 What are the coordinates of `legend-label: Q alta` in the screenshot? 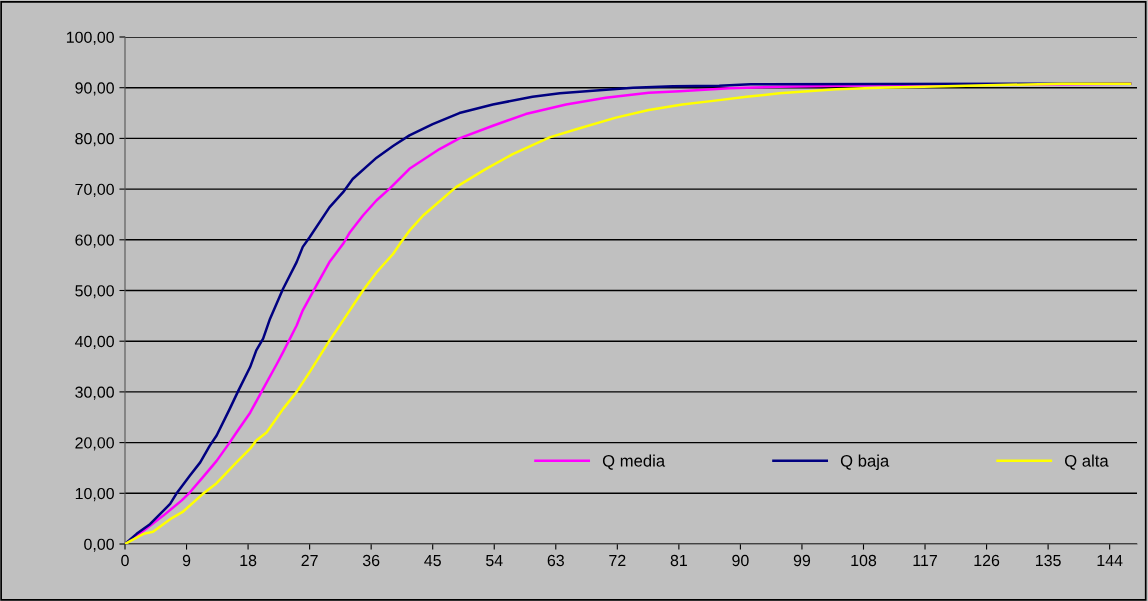 It's located at (1086, 462).